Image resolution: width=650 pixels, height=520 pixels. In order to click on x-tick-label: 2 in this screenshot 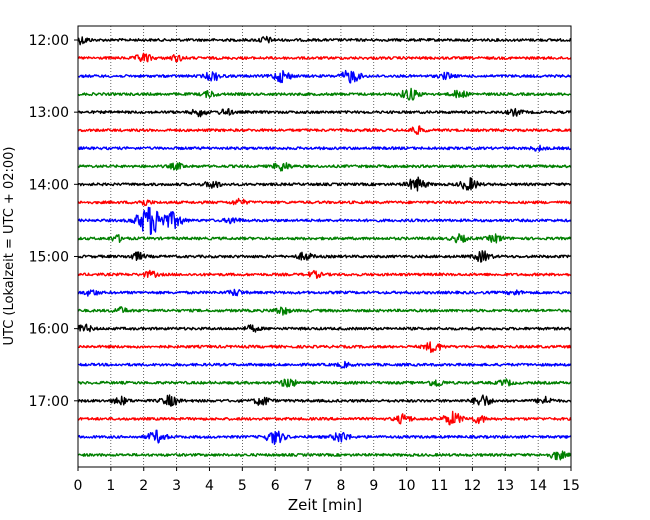, I will do `click(143, 486)`.